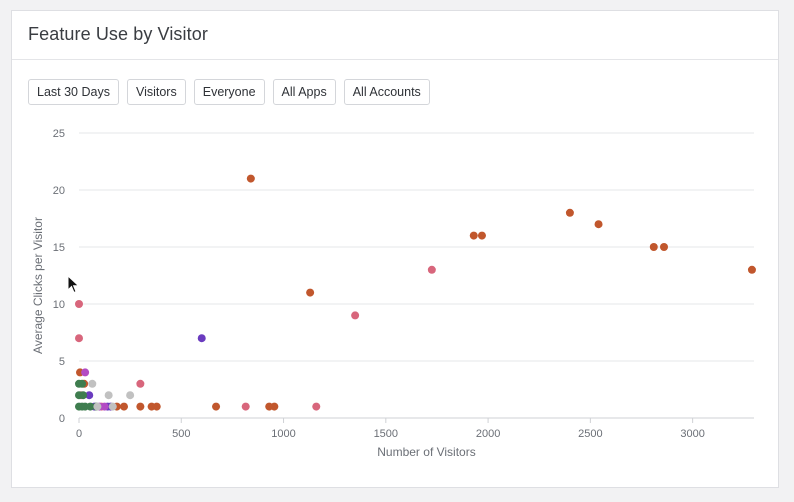  I want to click on y-axis-ticks: 0 5 10 15 20 25, so click(59, 276).